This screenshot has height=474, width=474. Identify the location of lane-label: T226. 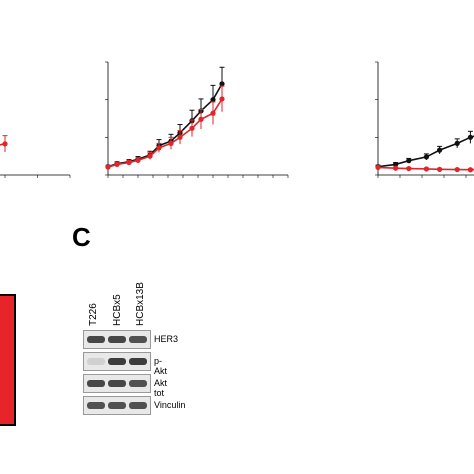
(93, 314).